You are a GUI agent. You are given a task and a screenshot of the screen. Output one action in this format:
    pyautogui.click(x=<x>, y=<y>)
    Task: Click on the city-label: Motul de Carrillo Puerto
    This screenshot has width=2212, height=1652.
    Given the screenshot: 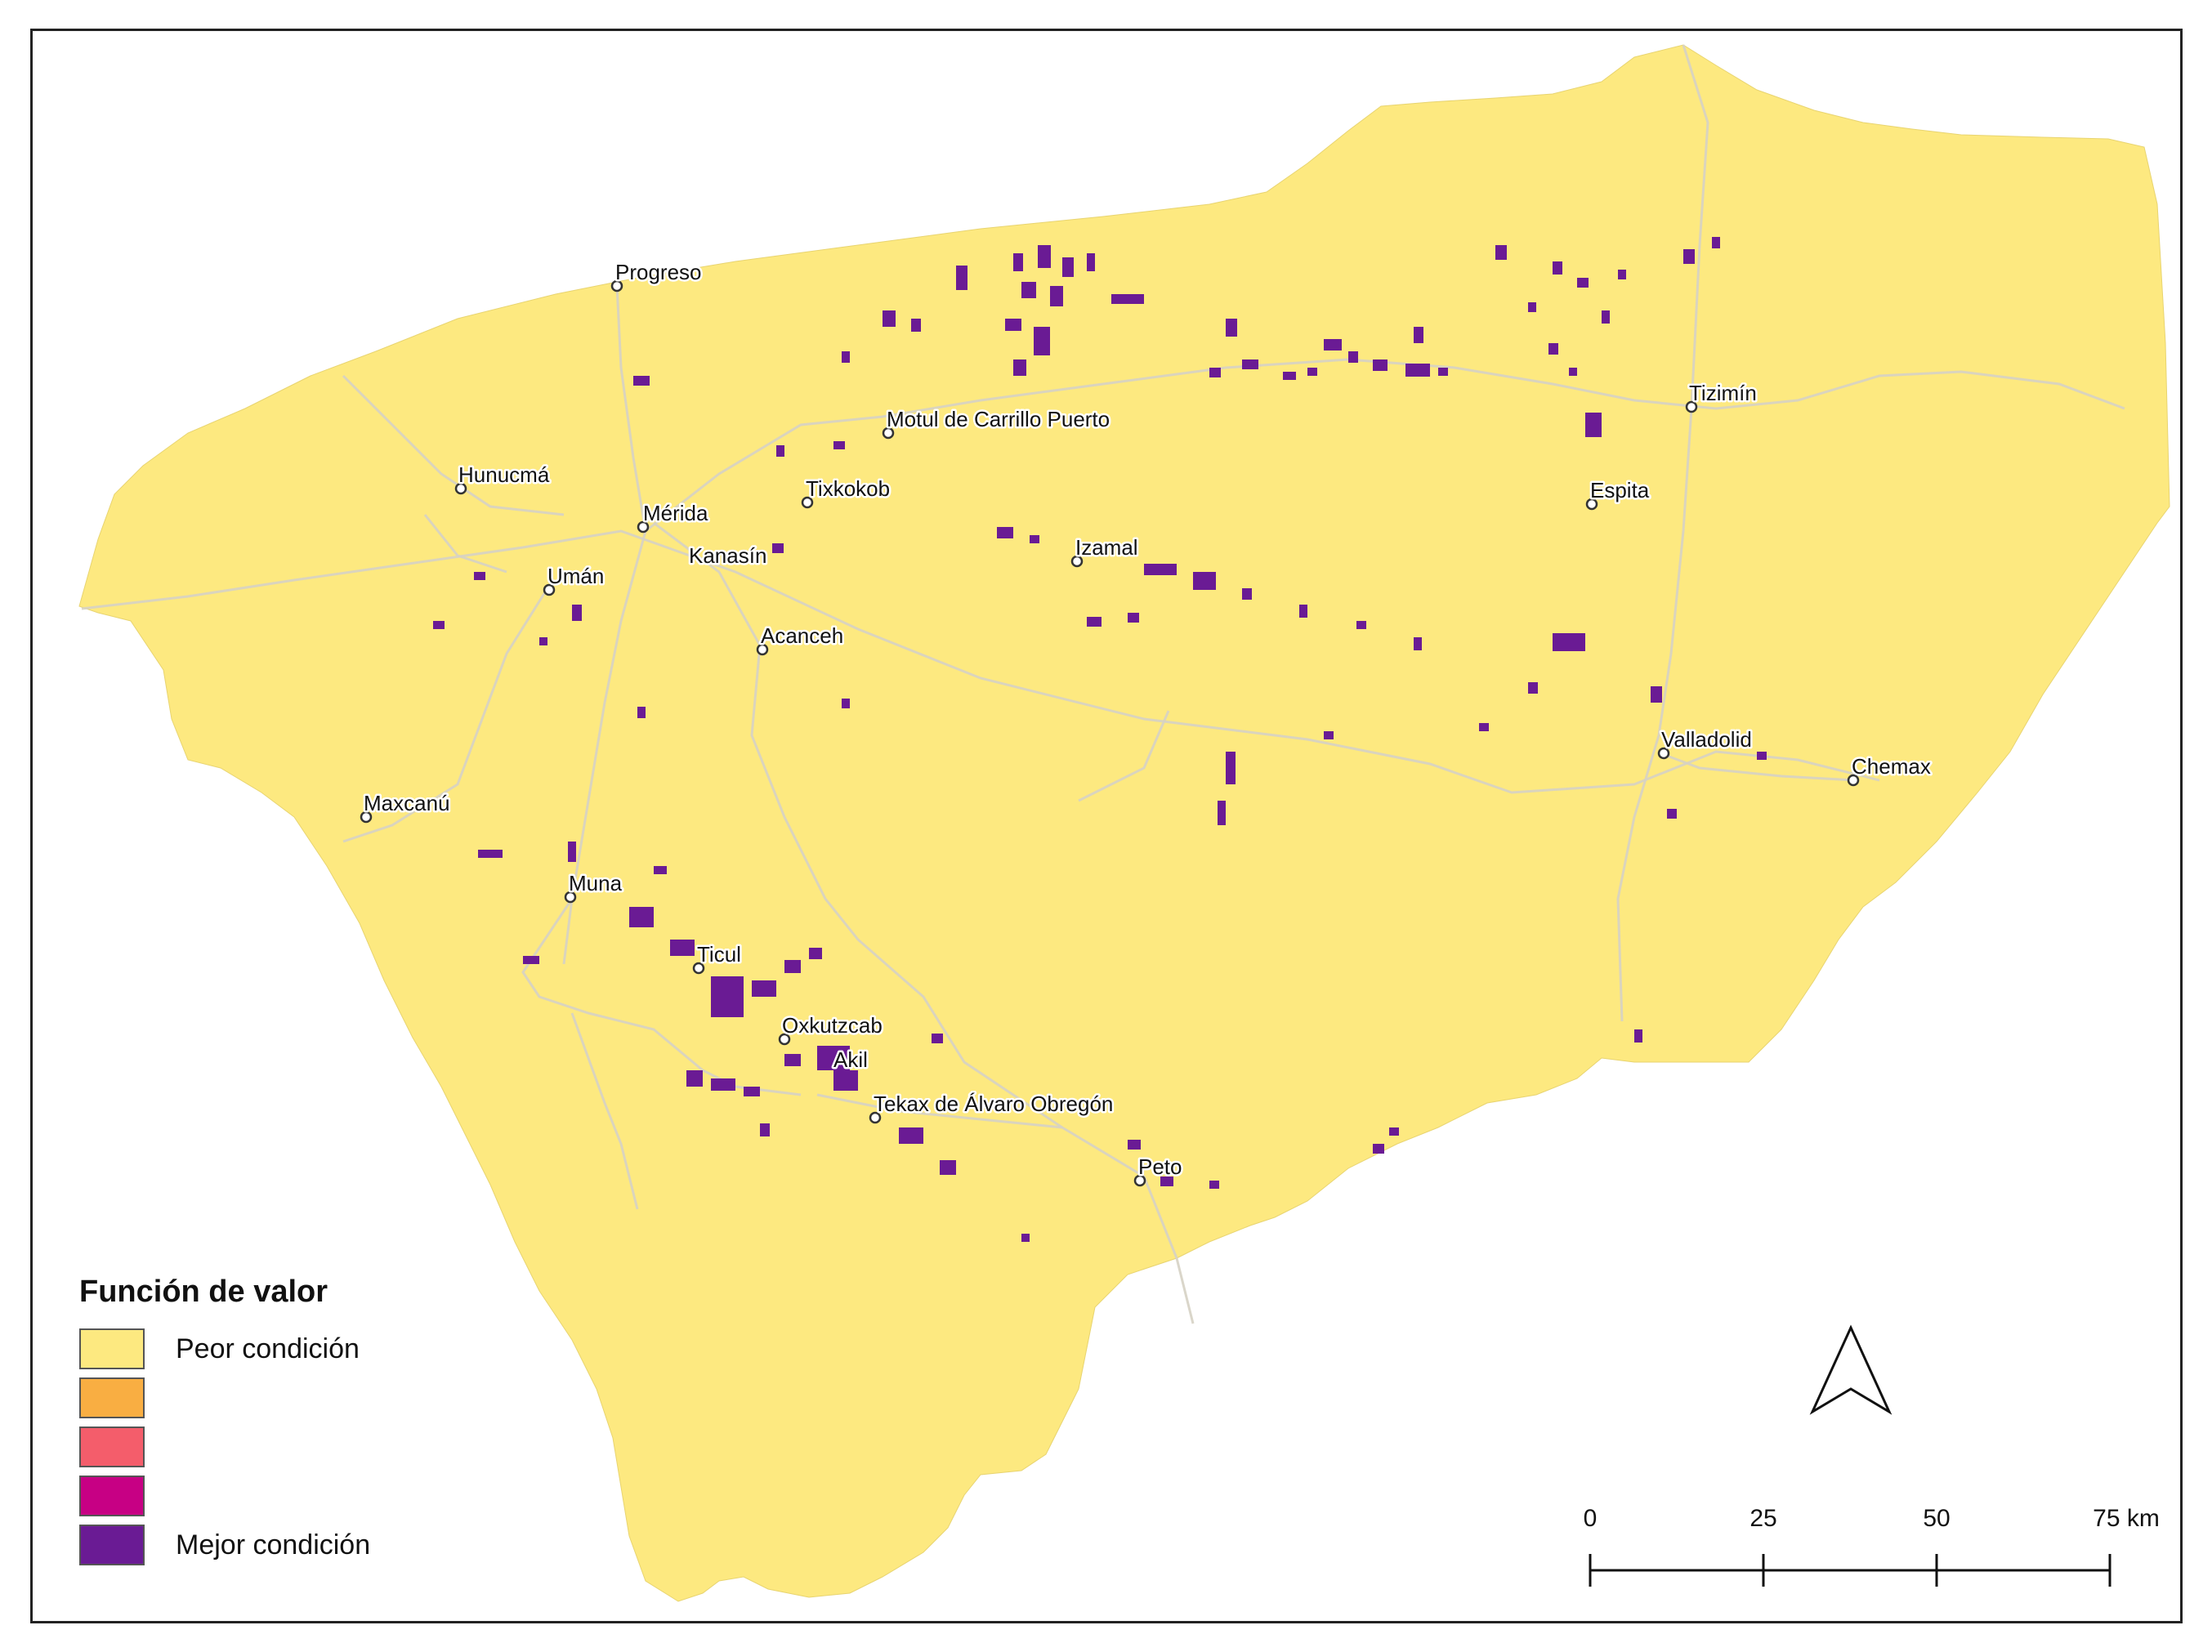 What is the action you would take?
    pyautogui.click(x=998, y=419)
    